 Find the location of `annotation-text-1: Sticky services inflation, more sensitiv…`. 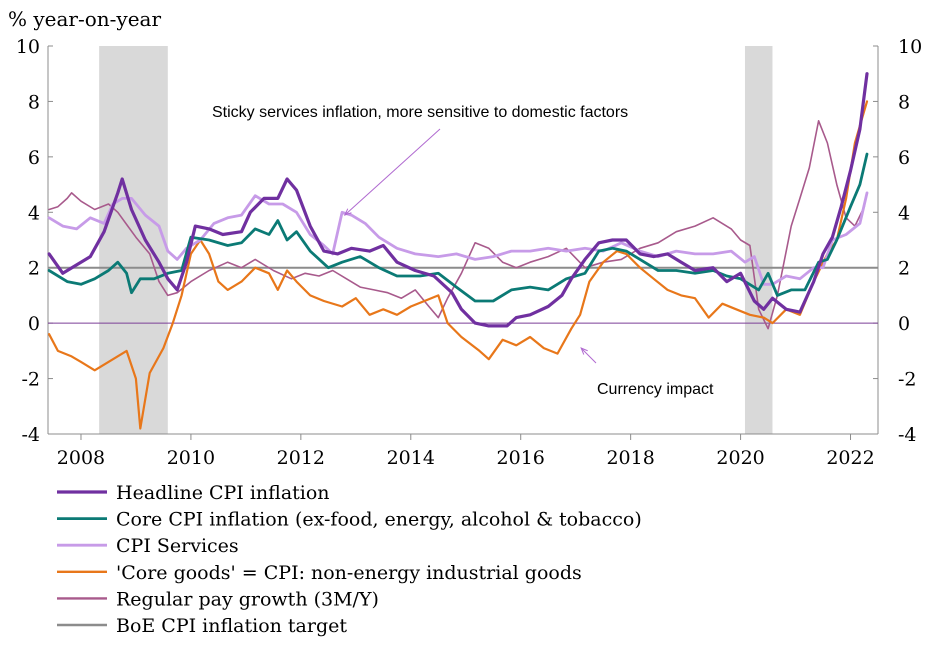

annotation-text-1: Sticky services inflation, more sensitiv… is located at coordinates (420, 112).